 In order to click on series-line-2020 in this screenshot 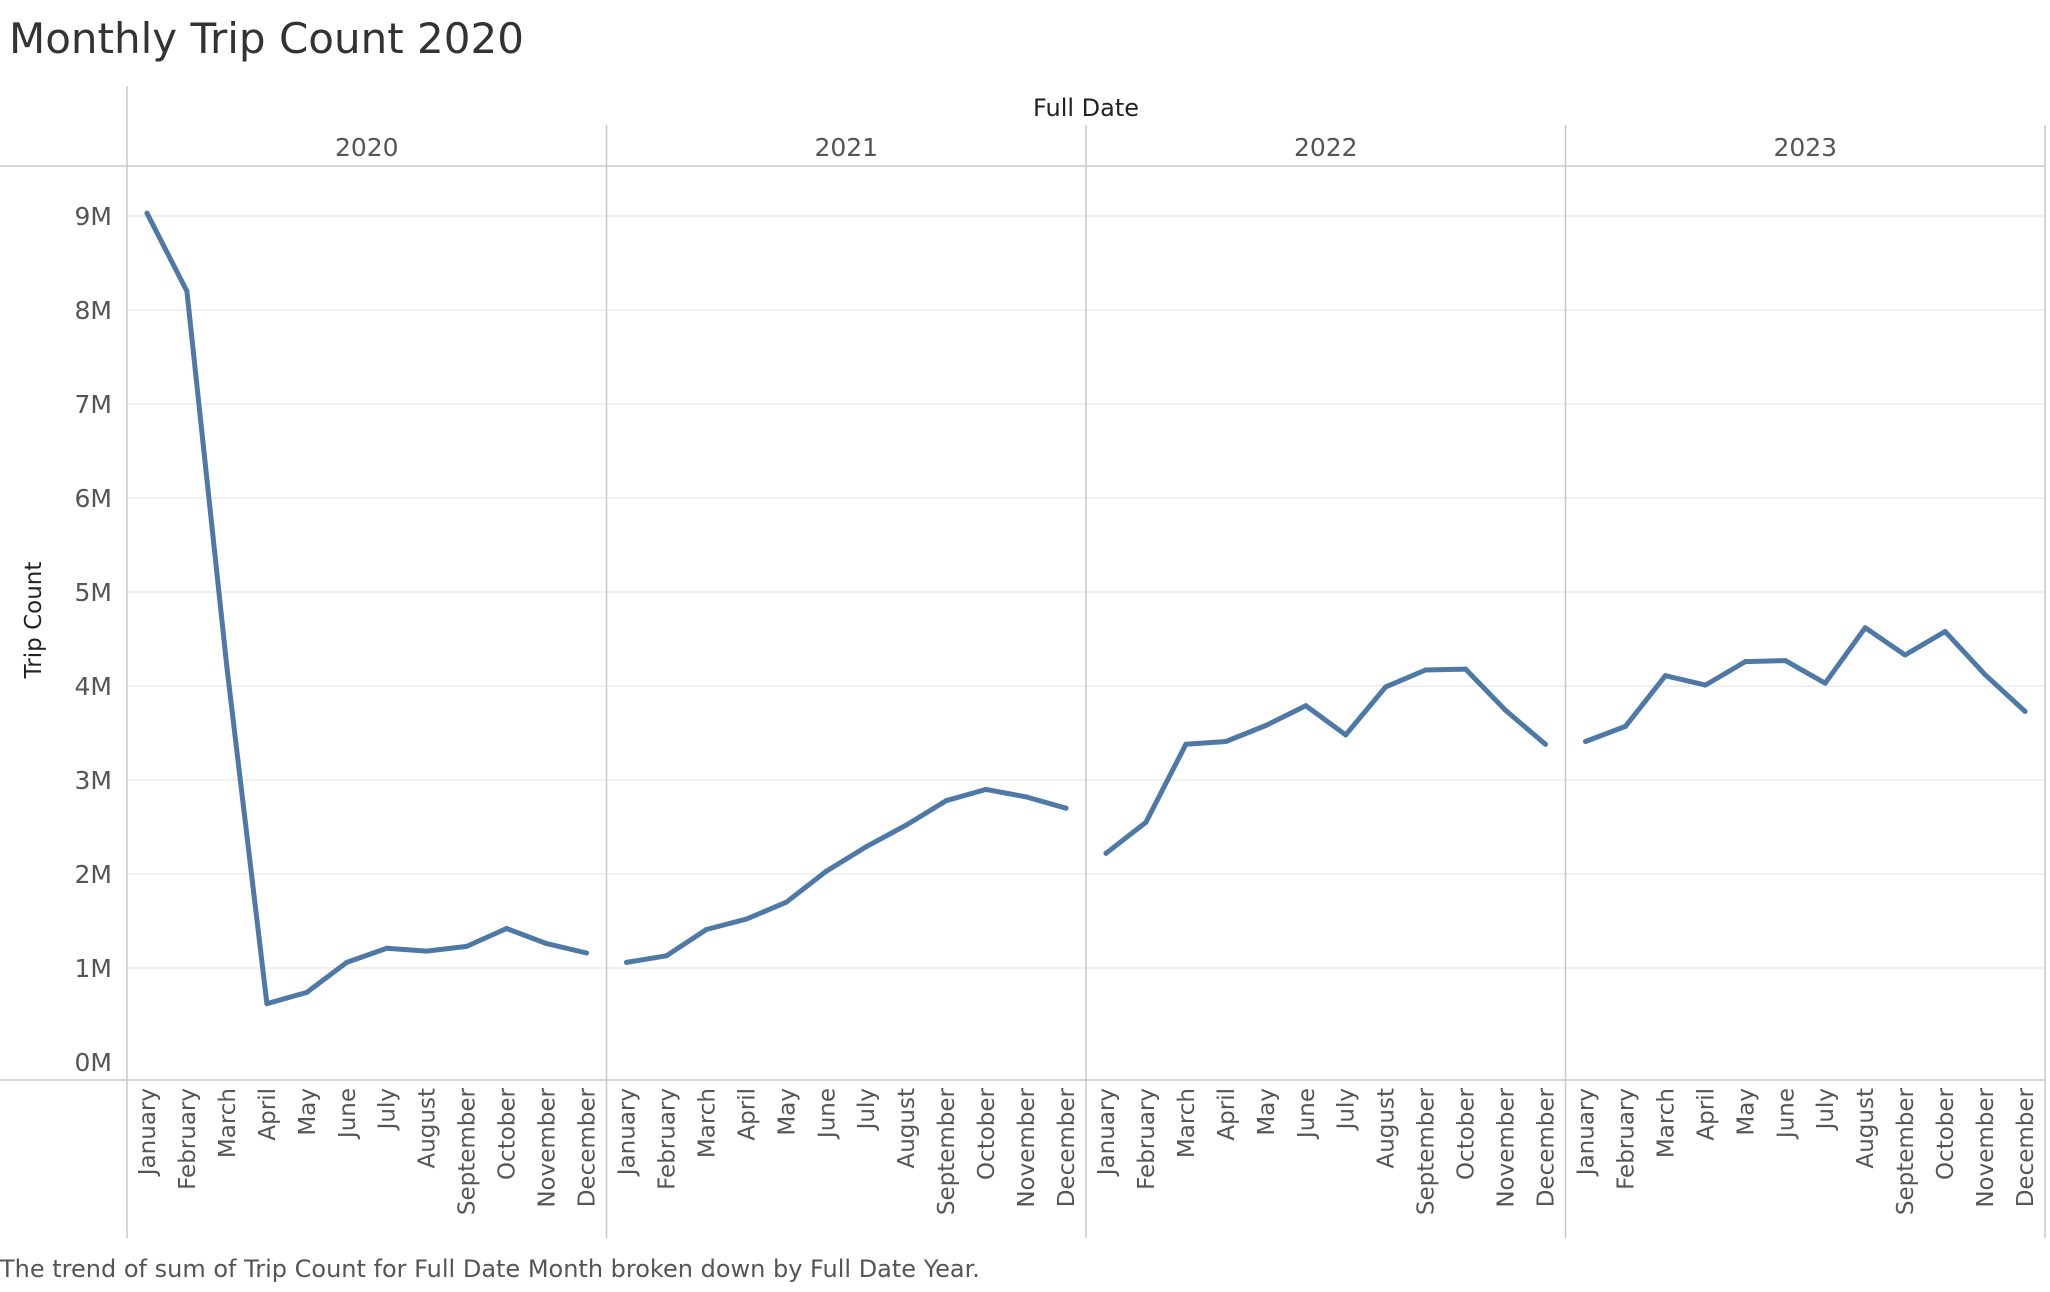, I will do `click(366, 608)`.